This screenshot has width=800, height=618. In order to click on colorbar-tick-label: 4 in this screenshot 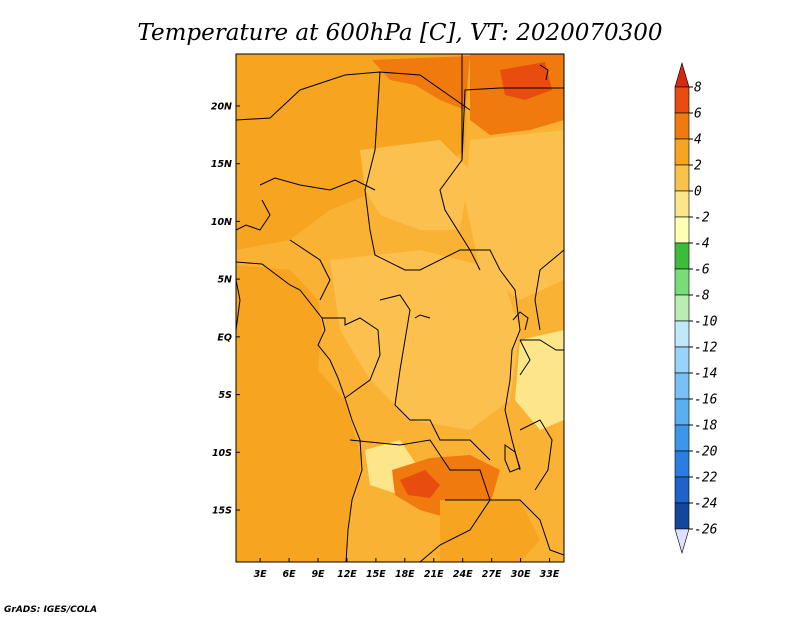, I will do `click(698, 140)`.